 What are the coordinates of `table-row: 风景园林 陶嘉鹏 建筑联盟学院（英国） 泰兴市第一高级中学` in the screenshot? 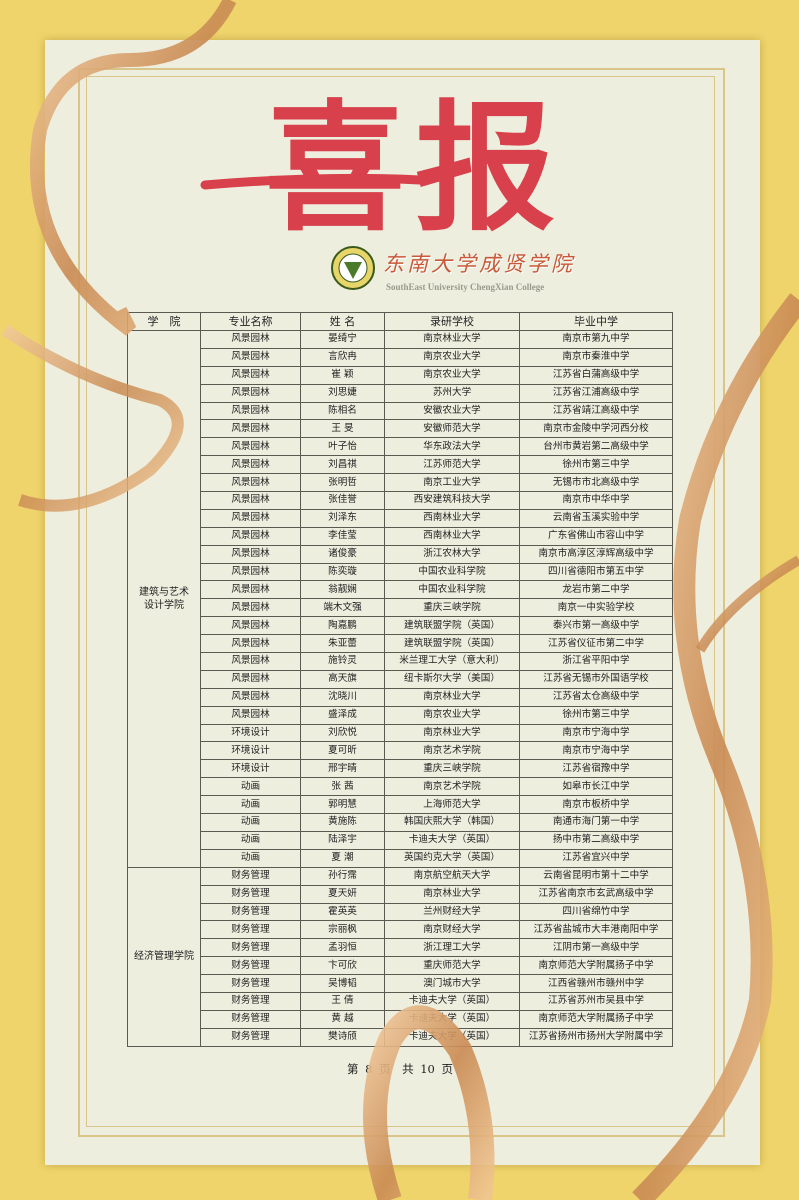 It's located at (400, 626).